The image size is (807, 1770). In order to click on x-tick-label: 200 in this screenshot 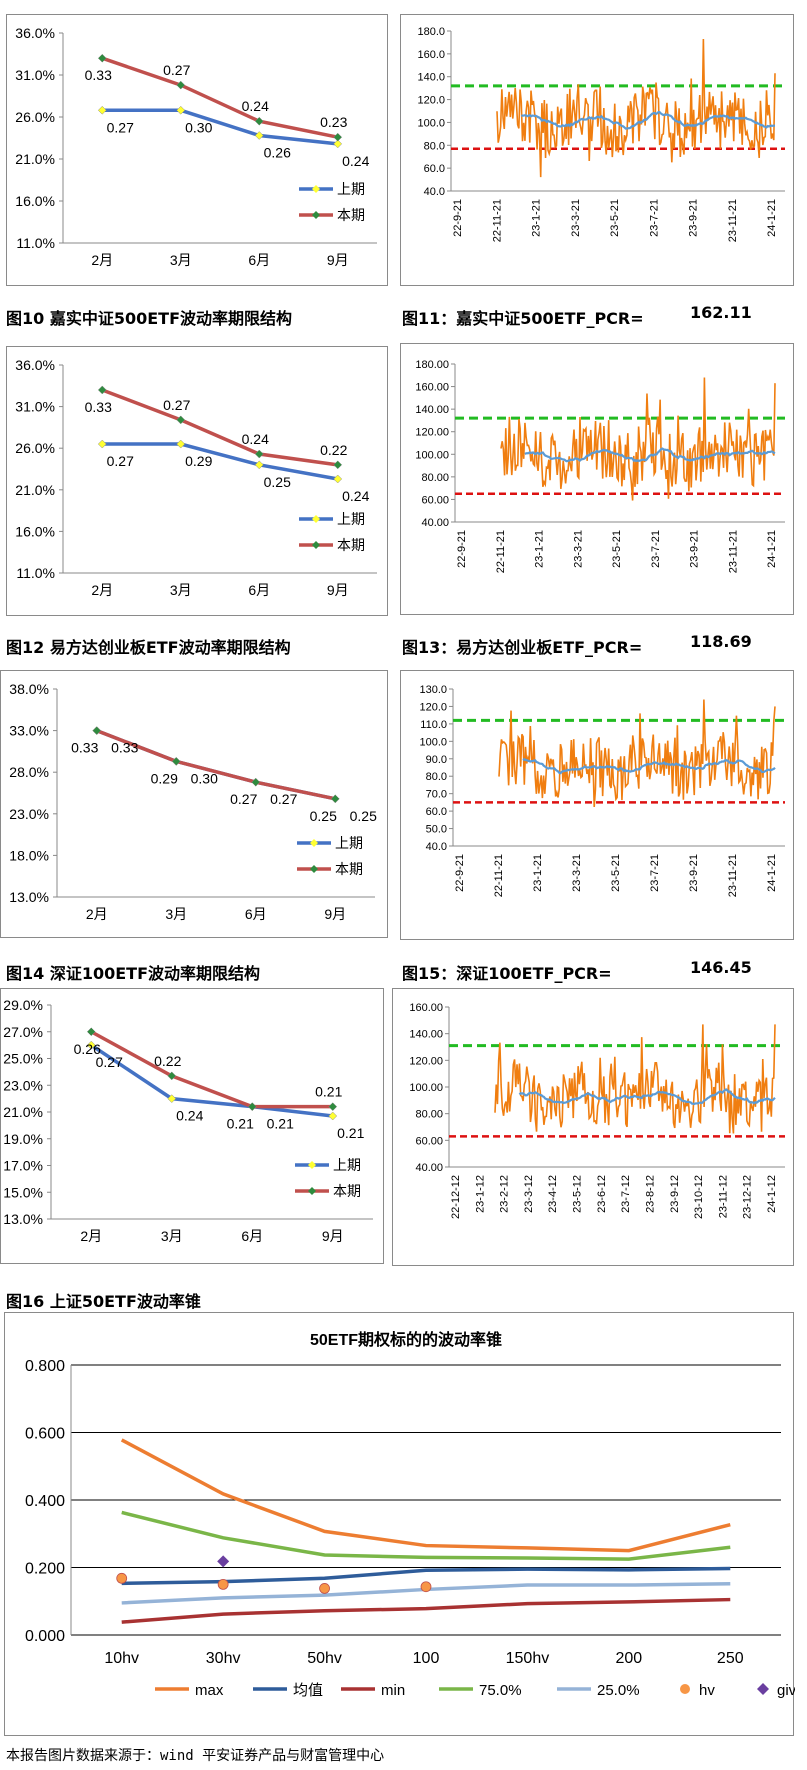, I will do `click(629, 1658)`.